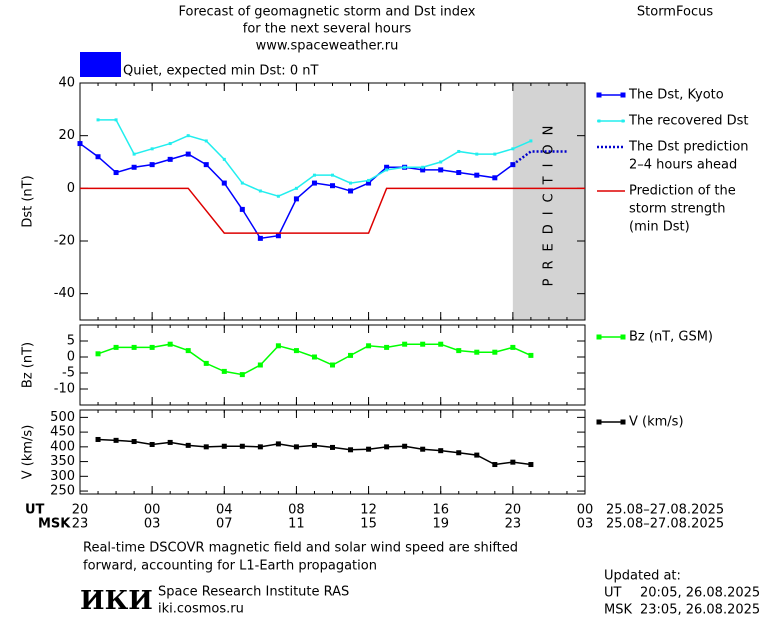 The image size is (760, 620). What do you see at coordinates (675, 12) in the screenshot?
I see `brand: StormFocus` at bounding box center [675, 12].